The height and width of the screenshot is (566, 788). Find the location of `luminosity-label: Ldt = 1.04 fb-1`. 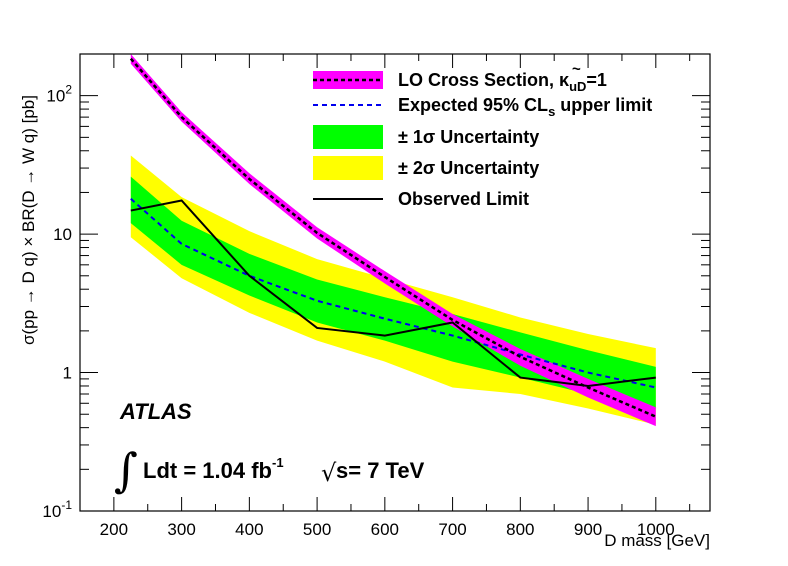

luminosity-label: Ldt = 1.04 fb-1 is located at coordinates (213, 469).